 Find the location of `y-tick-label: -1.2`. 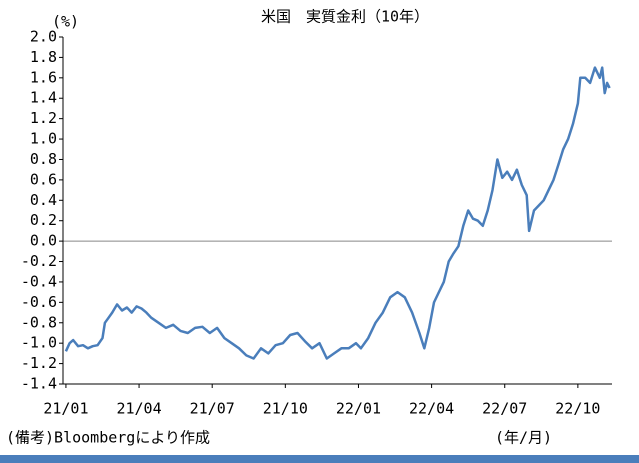

y-tick-label: -1.2 is located at coordinates (39, 363).